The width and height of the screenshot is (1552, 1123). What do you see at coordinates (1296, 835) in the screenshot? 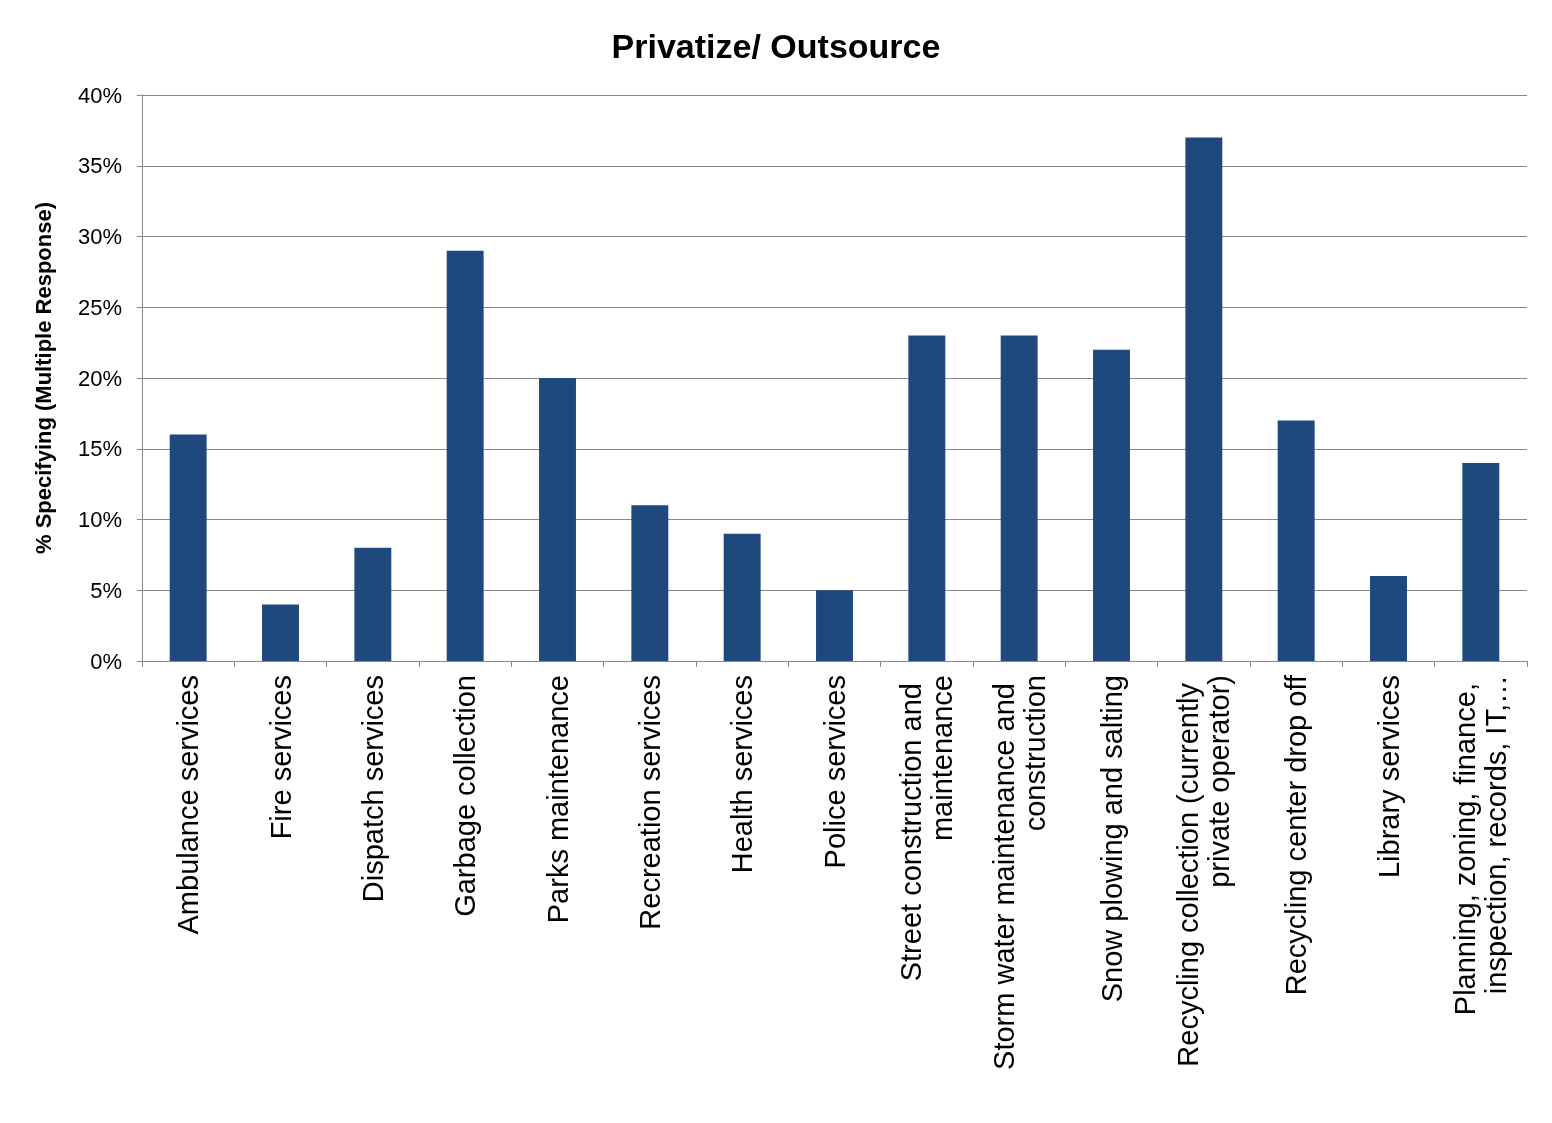
I see `x-tick-label: Recycling center drop off` at bounding box center [1296, 835].